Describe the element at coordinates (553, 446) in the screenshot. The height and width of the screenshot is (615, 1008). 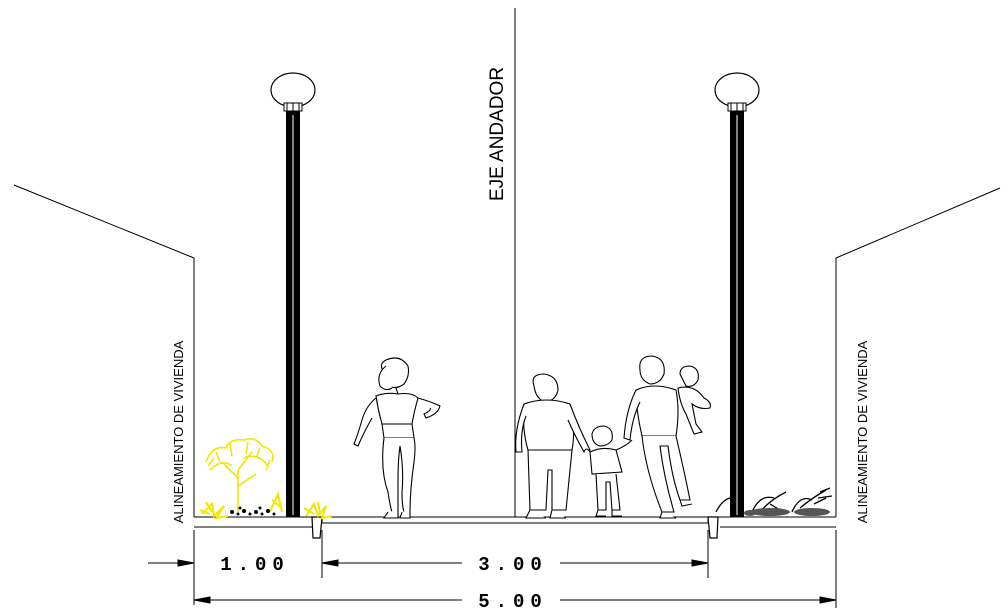
I see `pedestrian-woman-with-child` at that location.